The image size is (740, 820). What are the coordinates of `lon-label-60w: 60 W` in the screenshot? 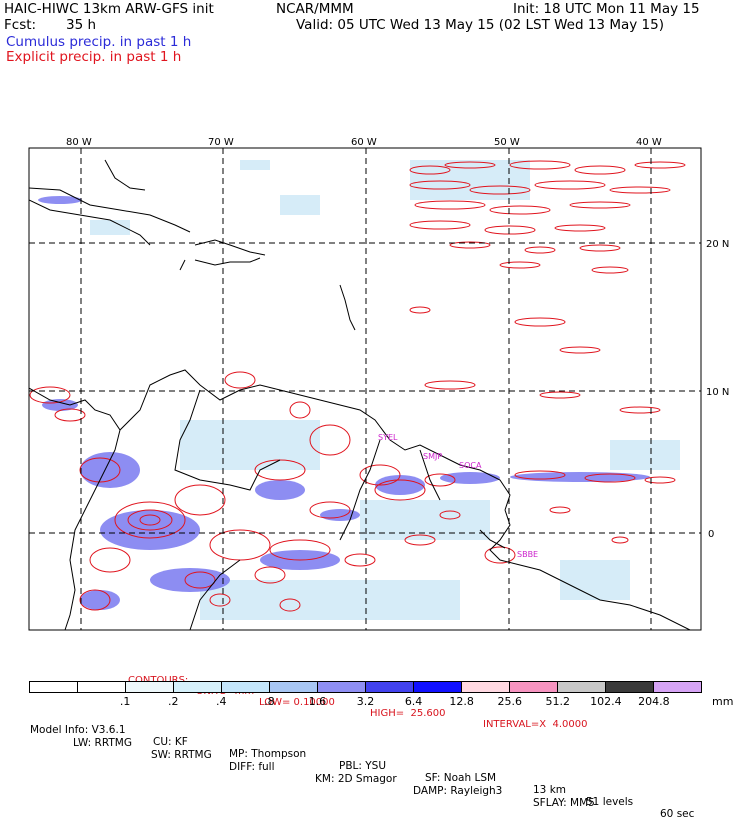 It's located at (364, 142).